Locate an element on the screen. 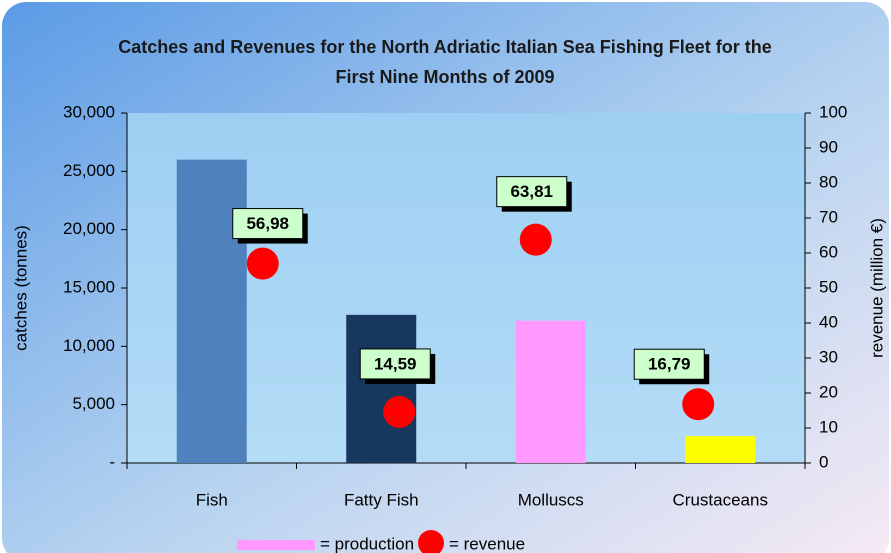 Image resolution: width=891 pixels, height=553 pixels. y-tick-label: 25,000 is located at coordinates (89, 170).